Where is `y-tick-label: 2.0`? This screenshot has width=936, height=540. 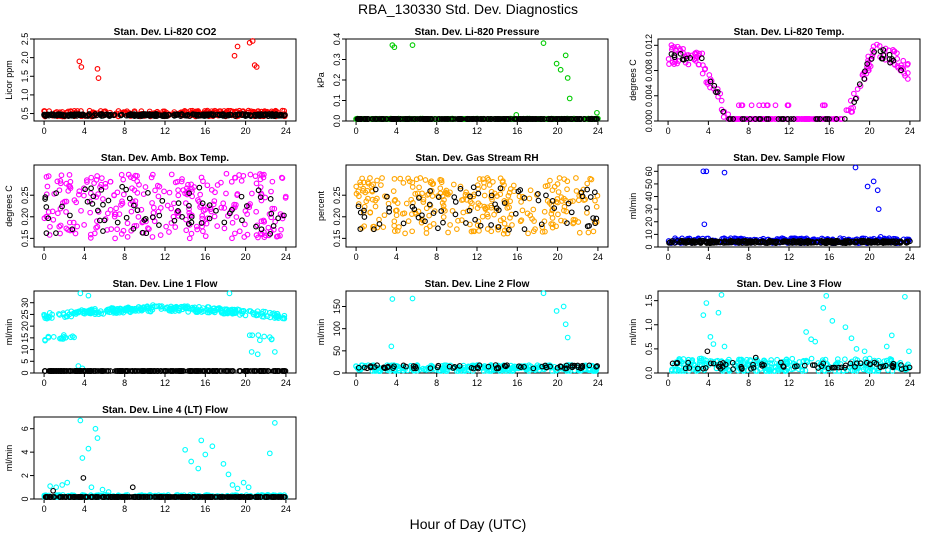
y-tick-label: 2.0 is located at coordinates (25, 57).